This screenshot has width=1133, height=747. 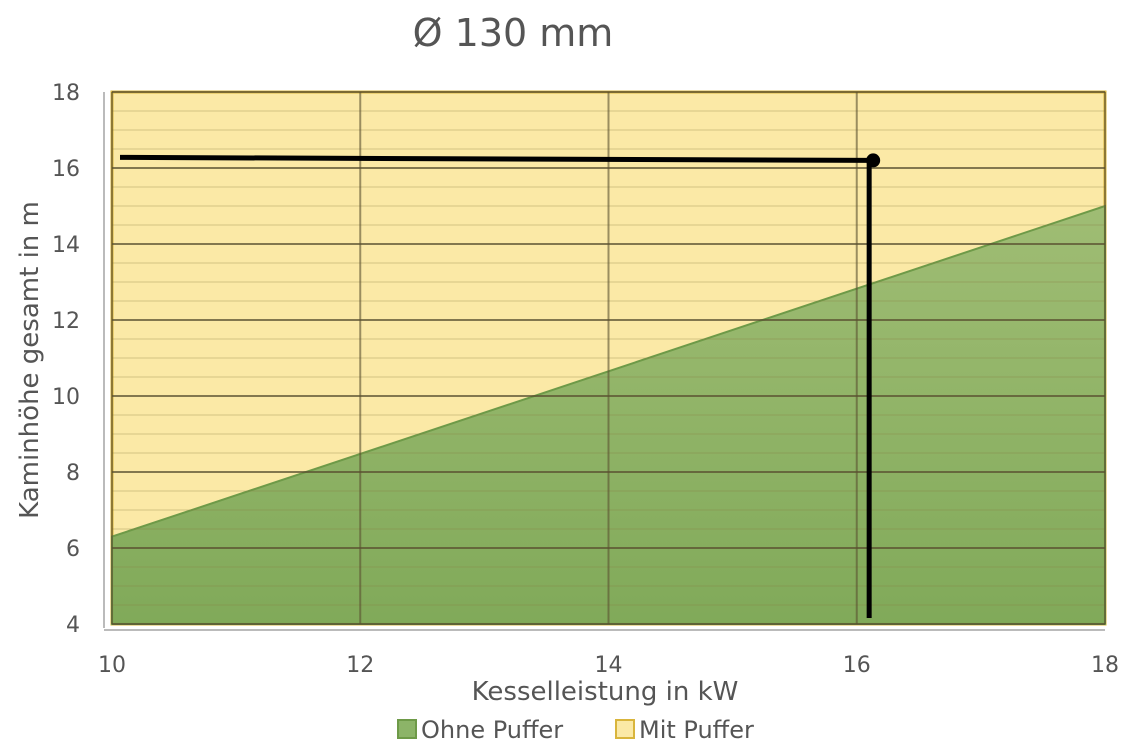 I want to click on x-tick-label: 12, so click(x=360, y=665).